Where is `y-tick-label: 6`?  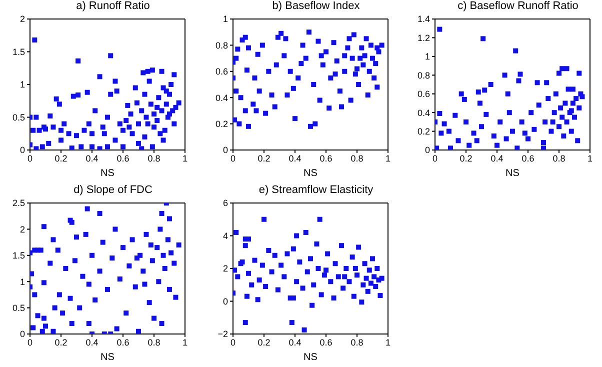 y-tick-label: 6 is located at coordinates (225, 203).